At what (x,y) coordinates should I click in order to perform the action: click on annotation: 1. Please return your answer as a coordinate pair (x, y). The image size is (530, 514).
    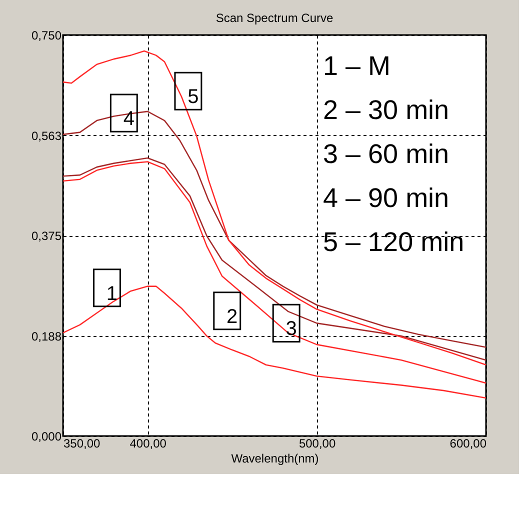
    Looking at the image, I should click on (112, 293).